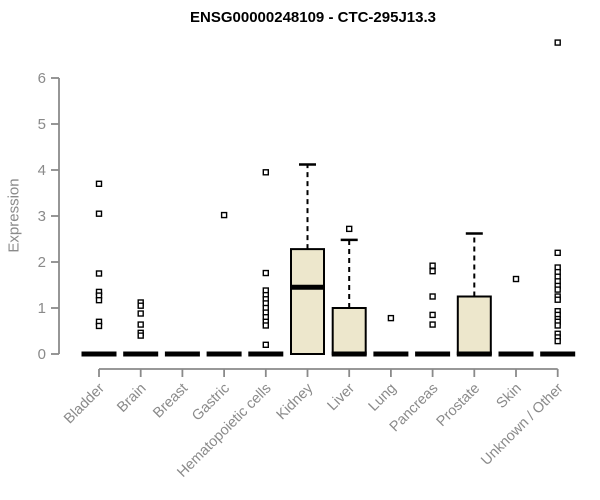 The width and height of the screenshot is (600, 500). I want to click on x-tick-label: Brain, so click(131, 398).